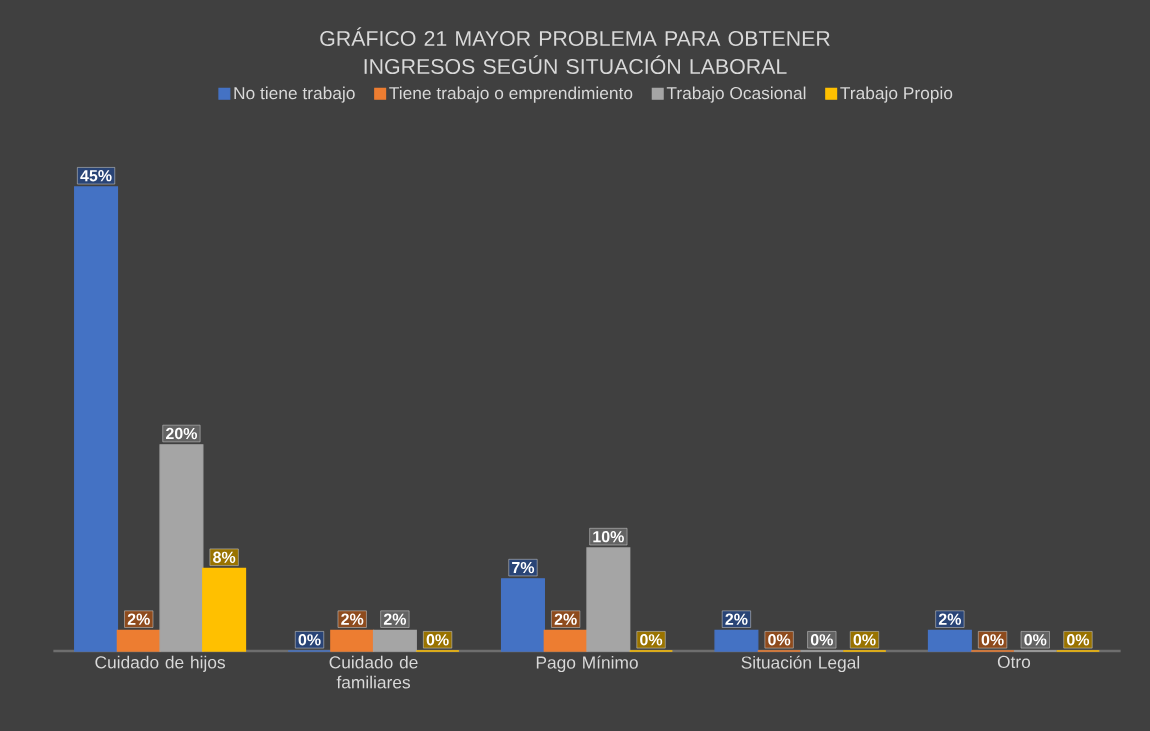 This screenshot has height=731, width=1150. Describe the element at coordinates (523, 567) in the screenshot. I see `data-label: 7%` at that location.